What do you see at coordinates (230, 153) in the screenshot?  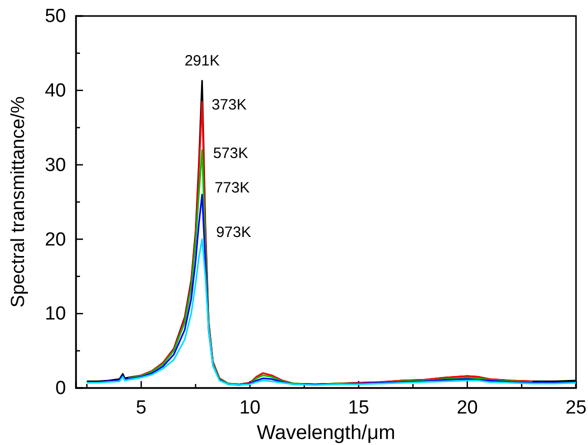 I see `series-label: 573K` at bounding box center [230, 153].